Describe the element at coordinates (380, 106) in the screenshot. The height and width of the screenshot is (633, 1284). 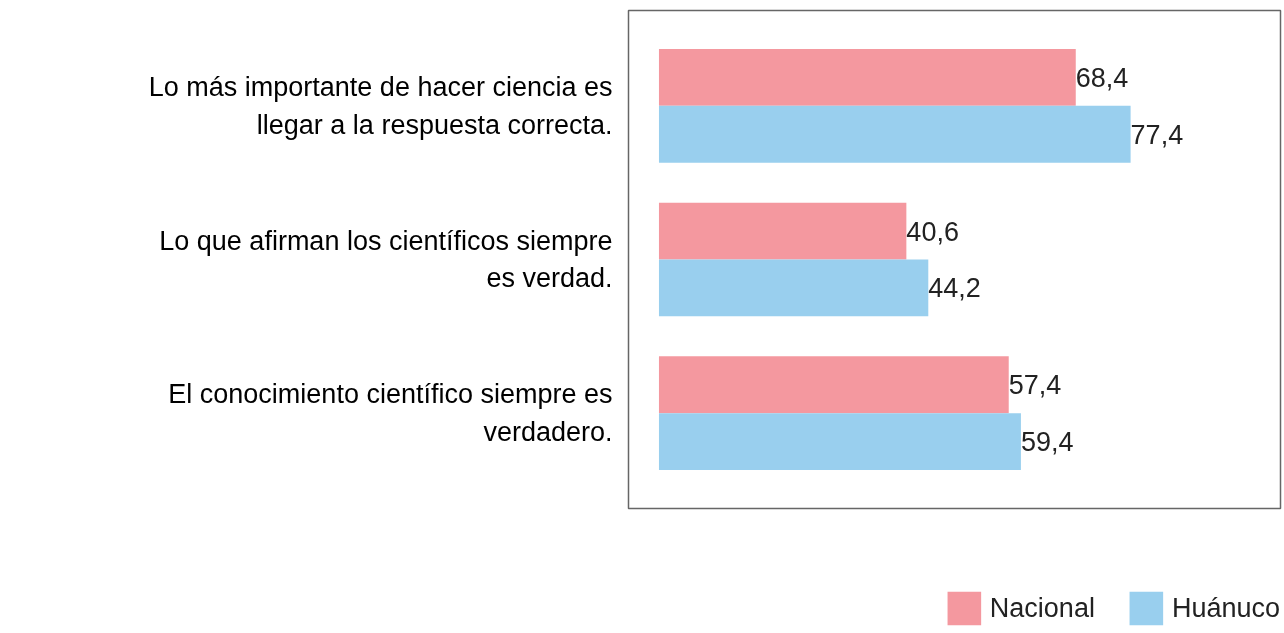
I see `y-tick-label: Lo más importante de hacer ciencia es llegar a la respuesta correcta.` at that location.